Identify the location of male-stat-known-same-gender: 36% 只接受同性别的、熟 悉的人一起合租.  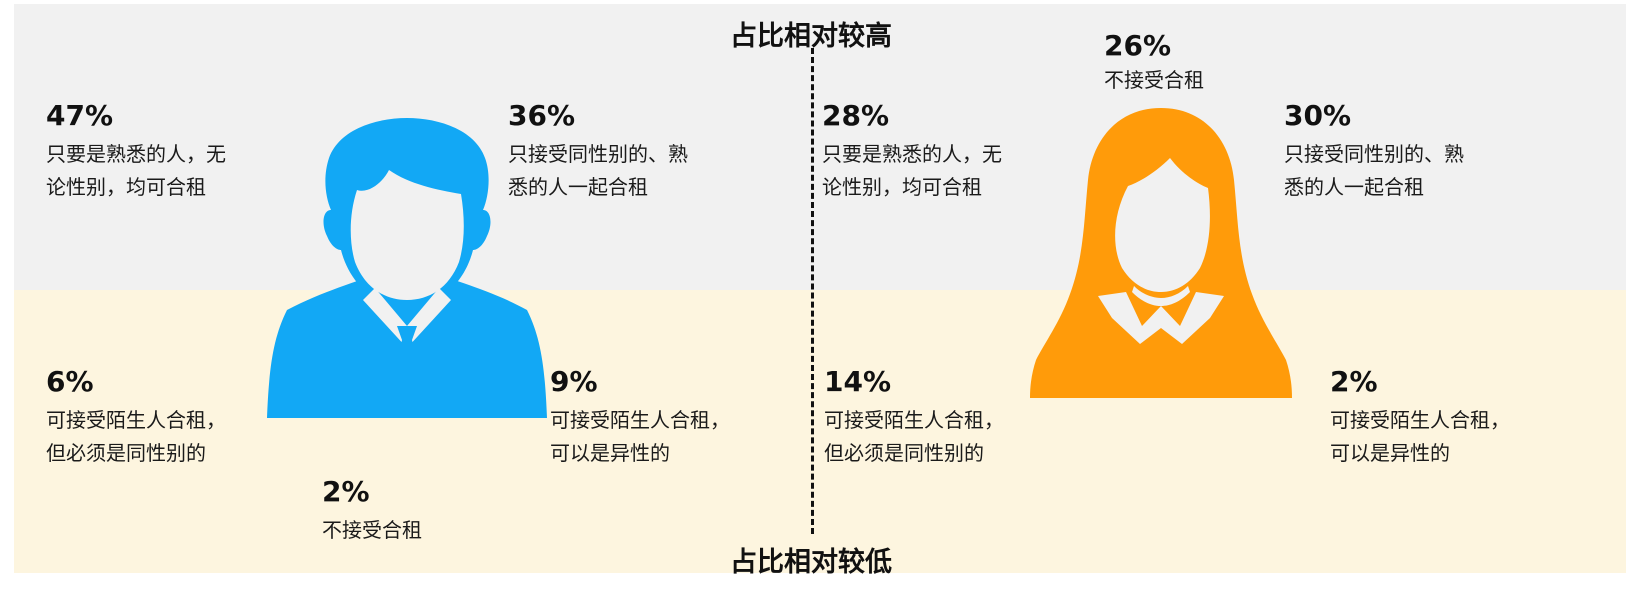
(598, 152).